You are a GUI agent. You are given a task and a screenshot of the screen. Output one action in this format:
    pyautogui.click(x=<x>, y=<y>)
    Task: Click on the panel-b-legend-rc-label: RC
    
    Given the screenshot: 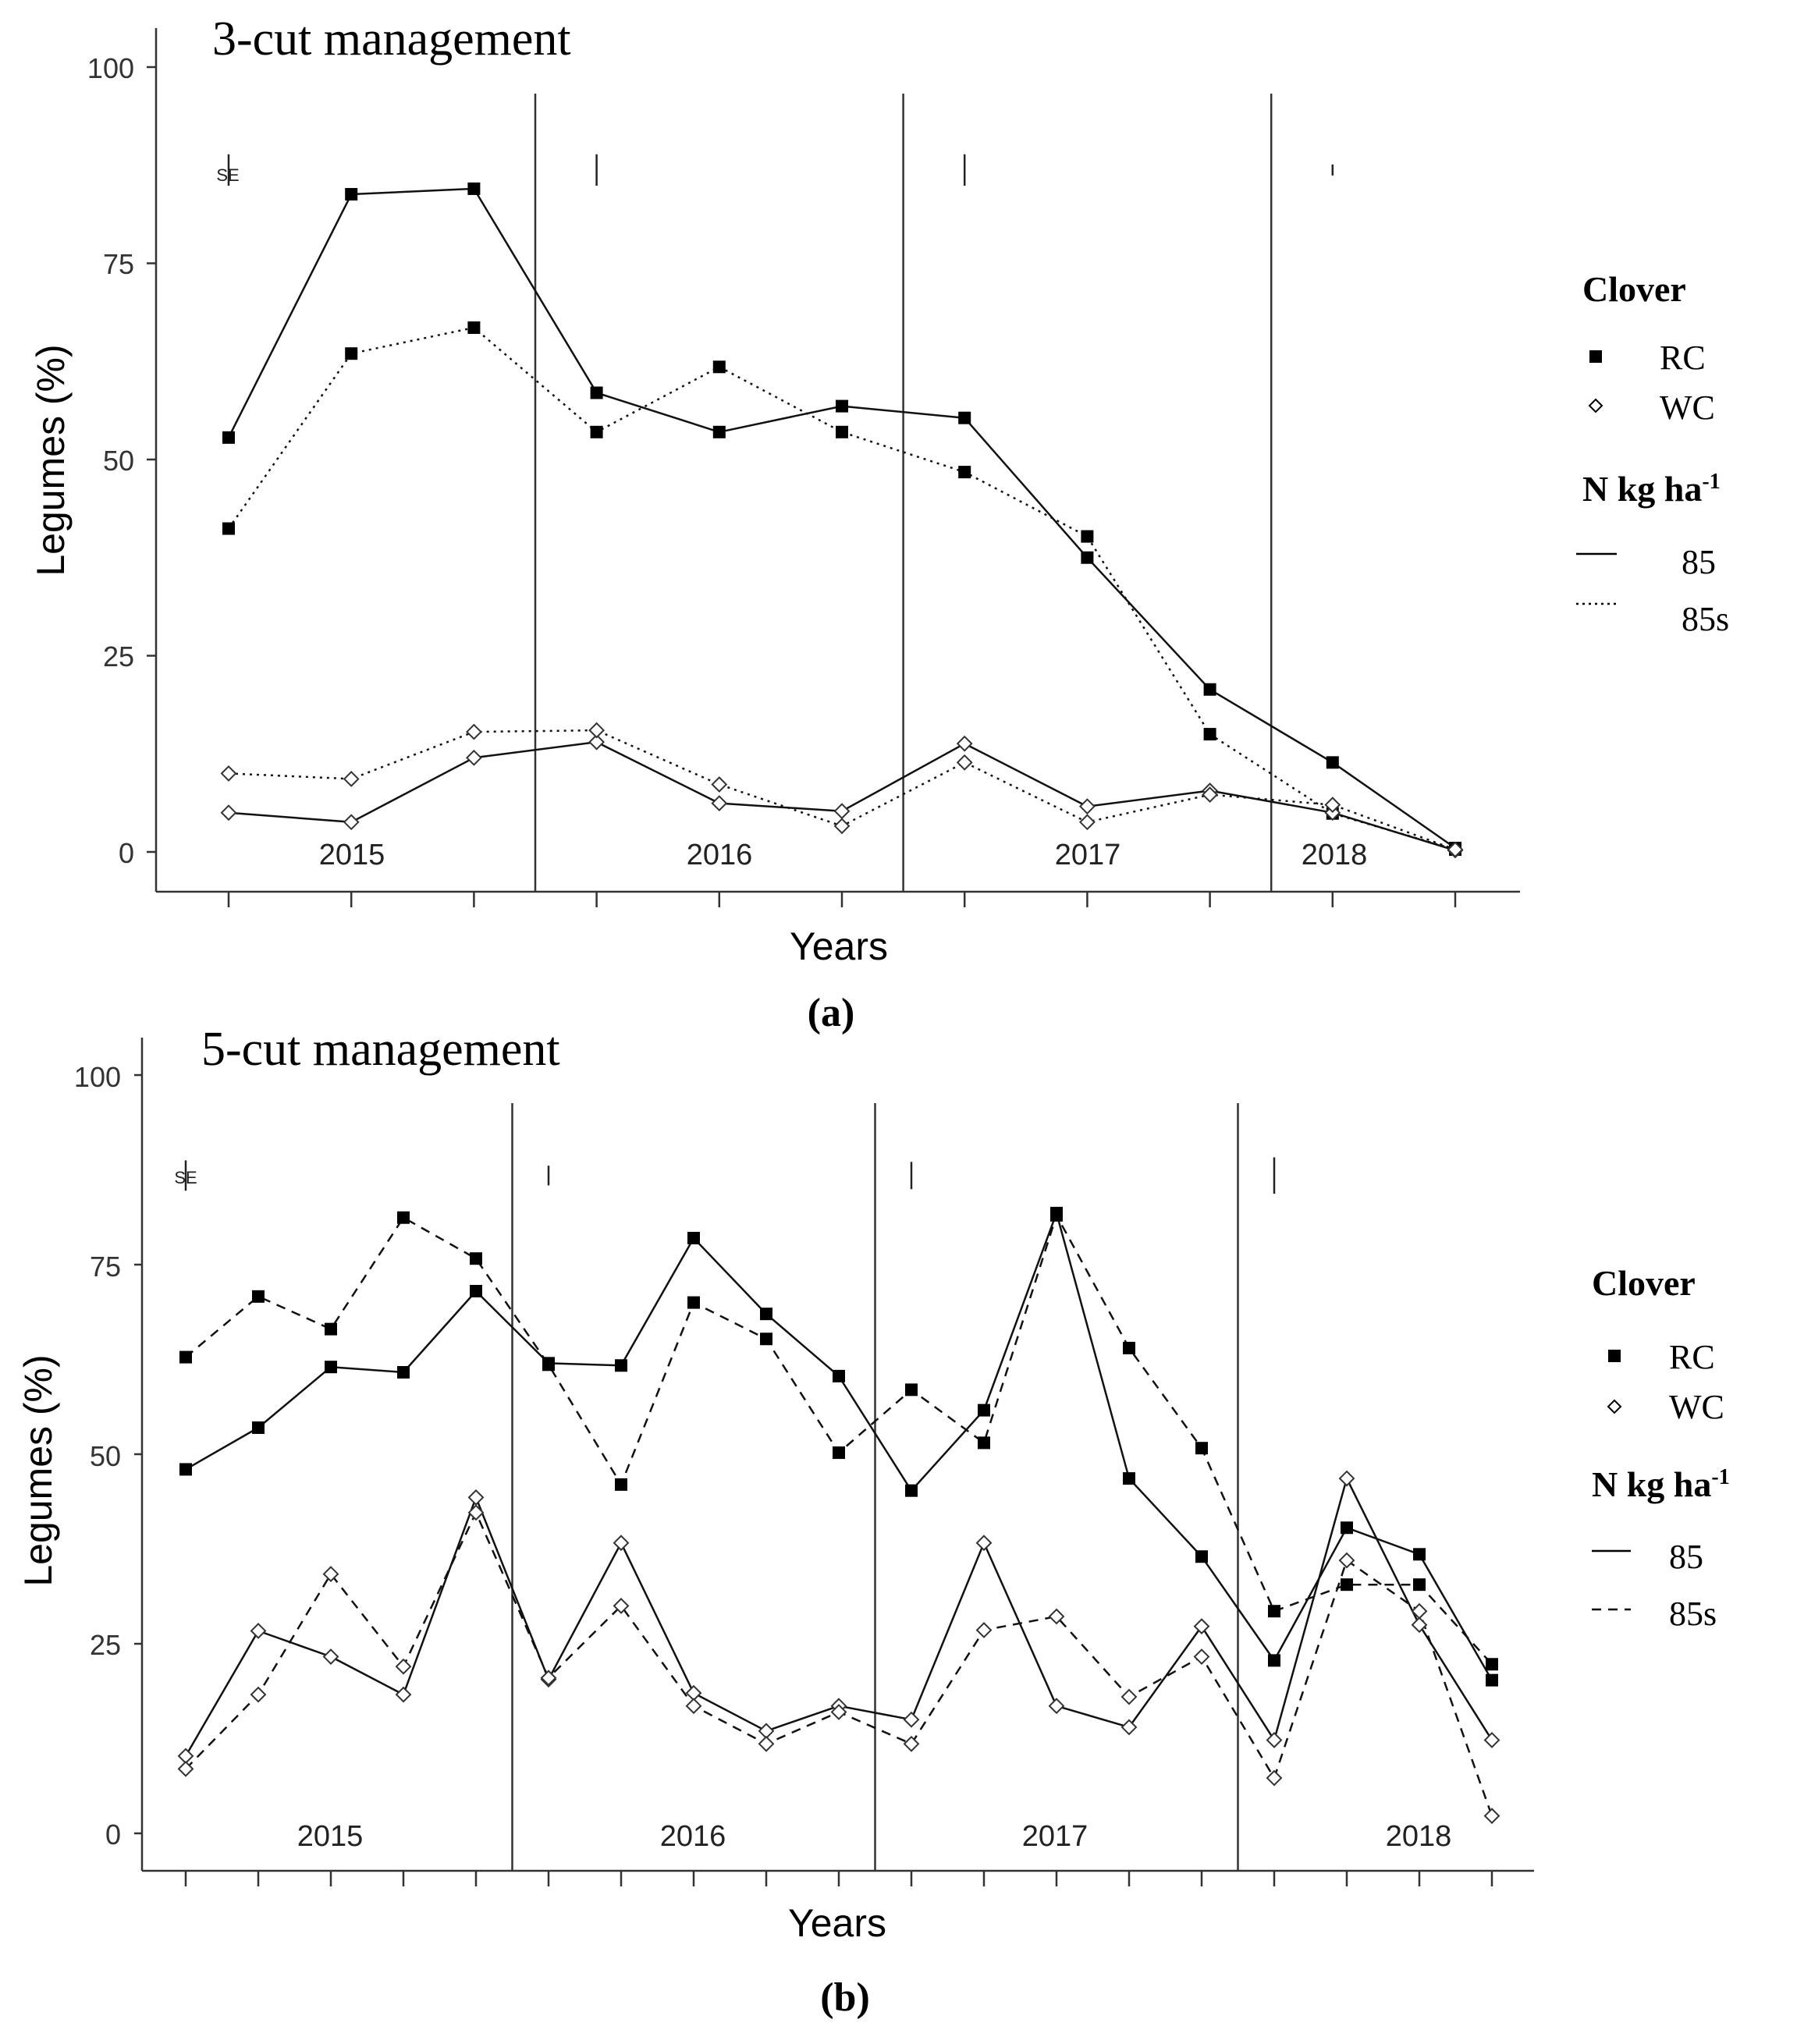 What is the action you would take?
    pyautogui.click(x=1692, y=1357)
    